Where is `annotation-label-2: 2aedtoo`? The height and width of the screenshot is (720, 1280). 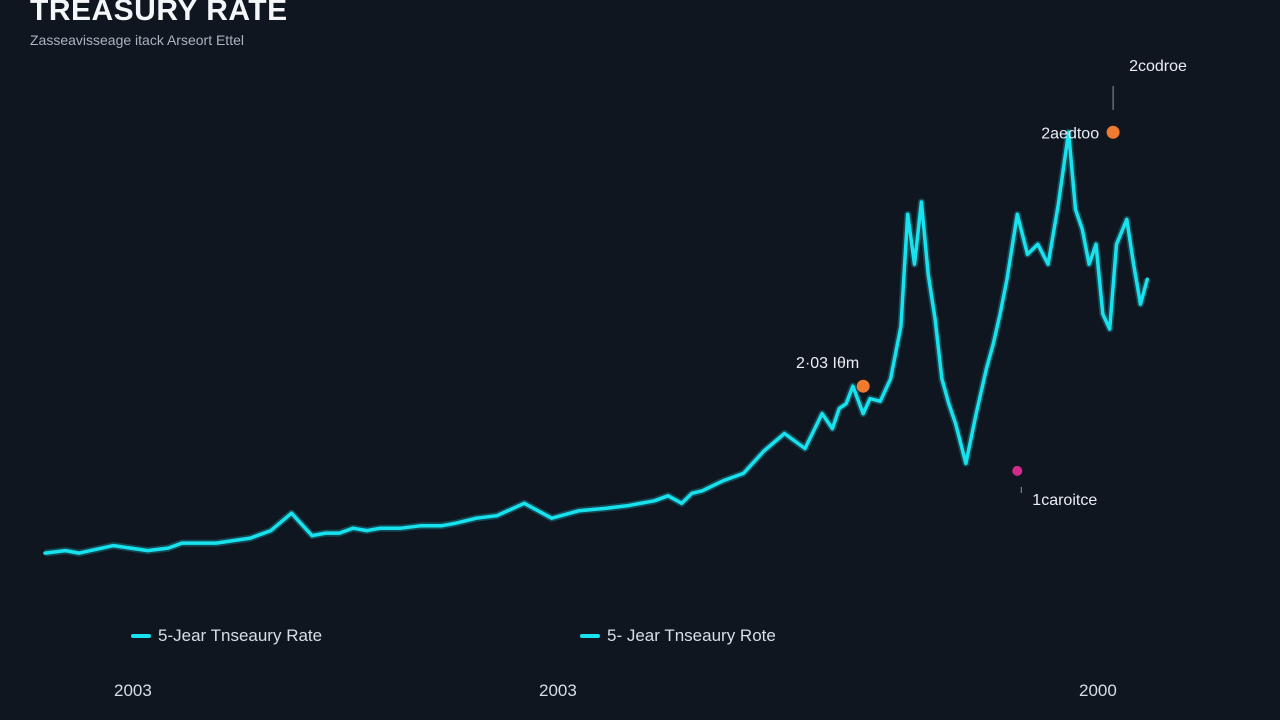 annotation-label-2: 2aedtoo is located at coordinates (1070, 133).